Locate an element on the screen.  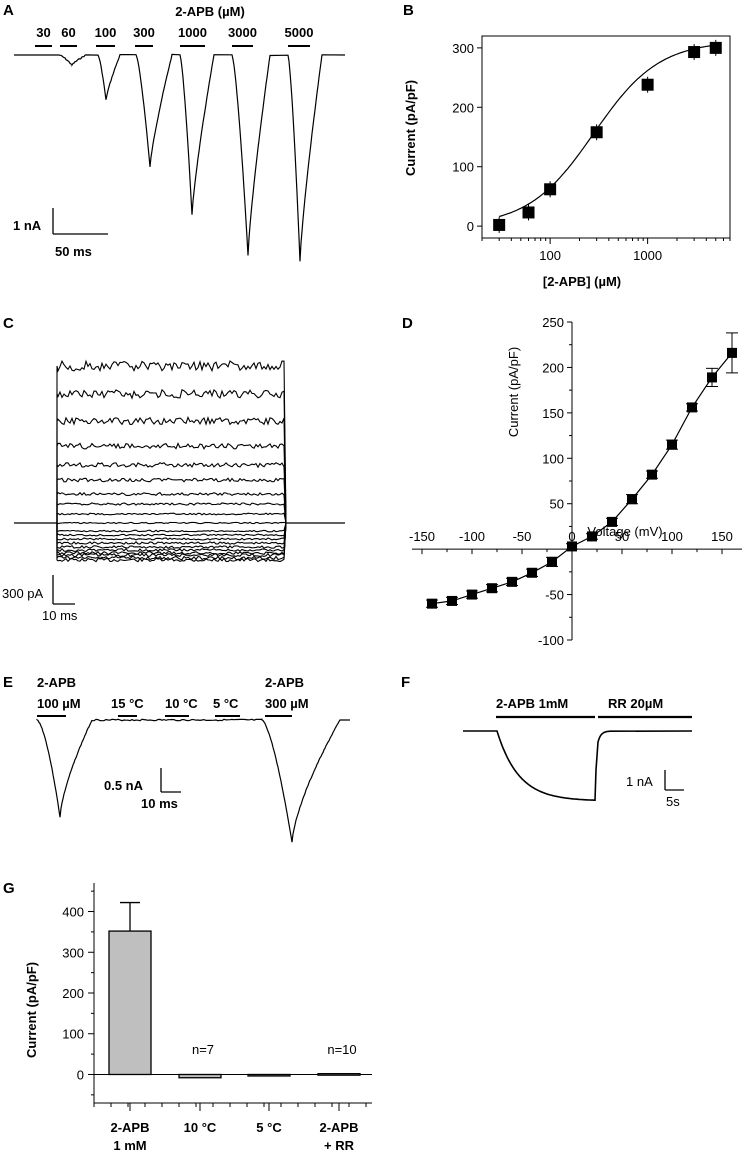
scale-label-x: 50 ms is located at coordinates (73, 251).